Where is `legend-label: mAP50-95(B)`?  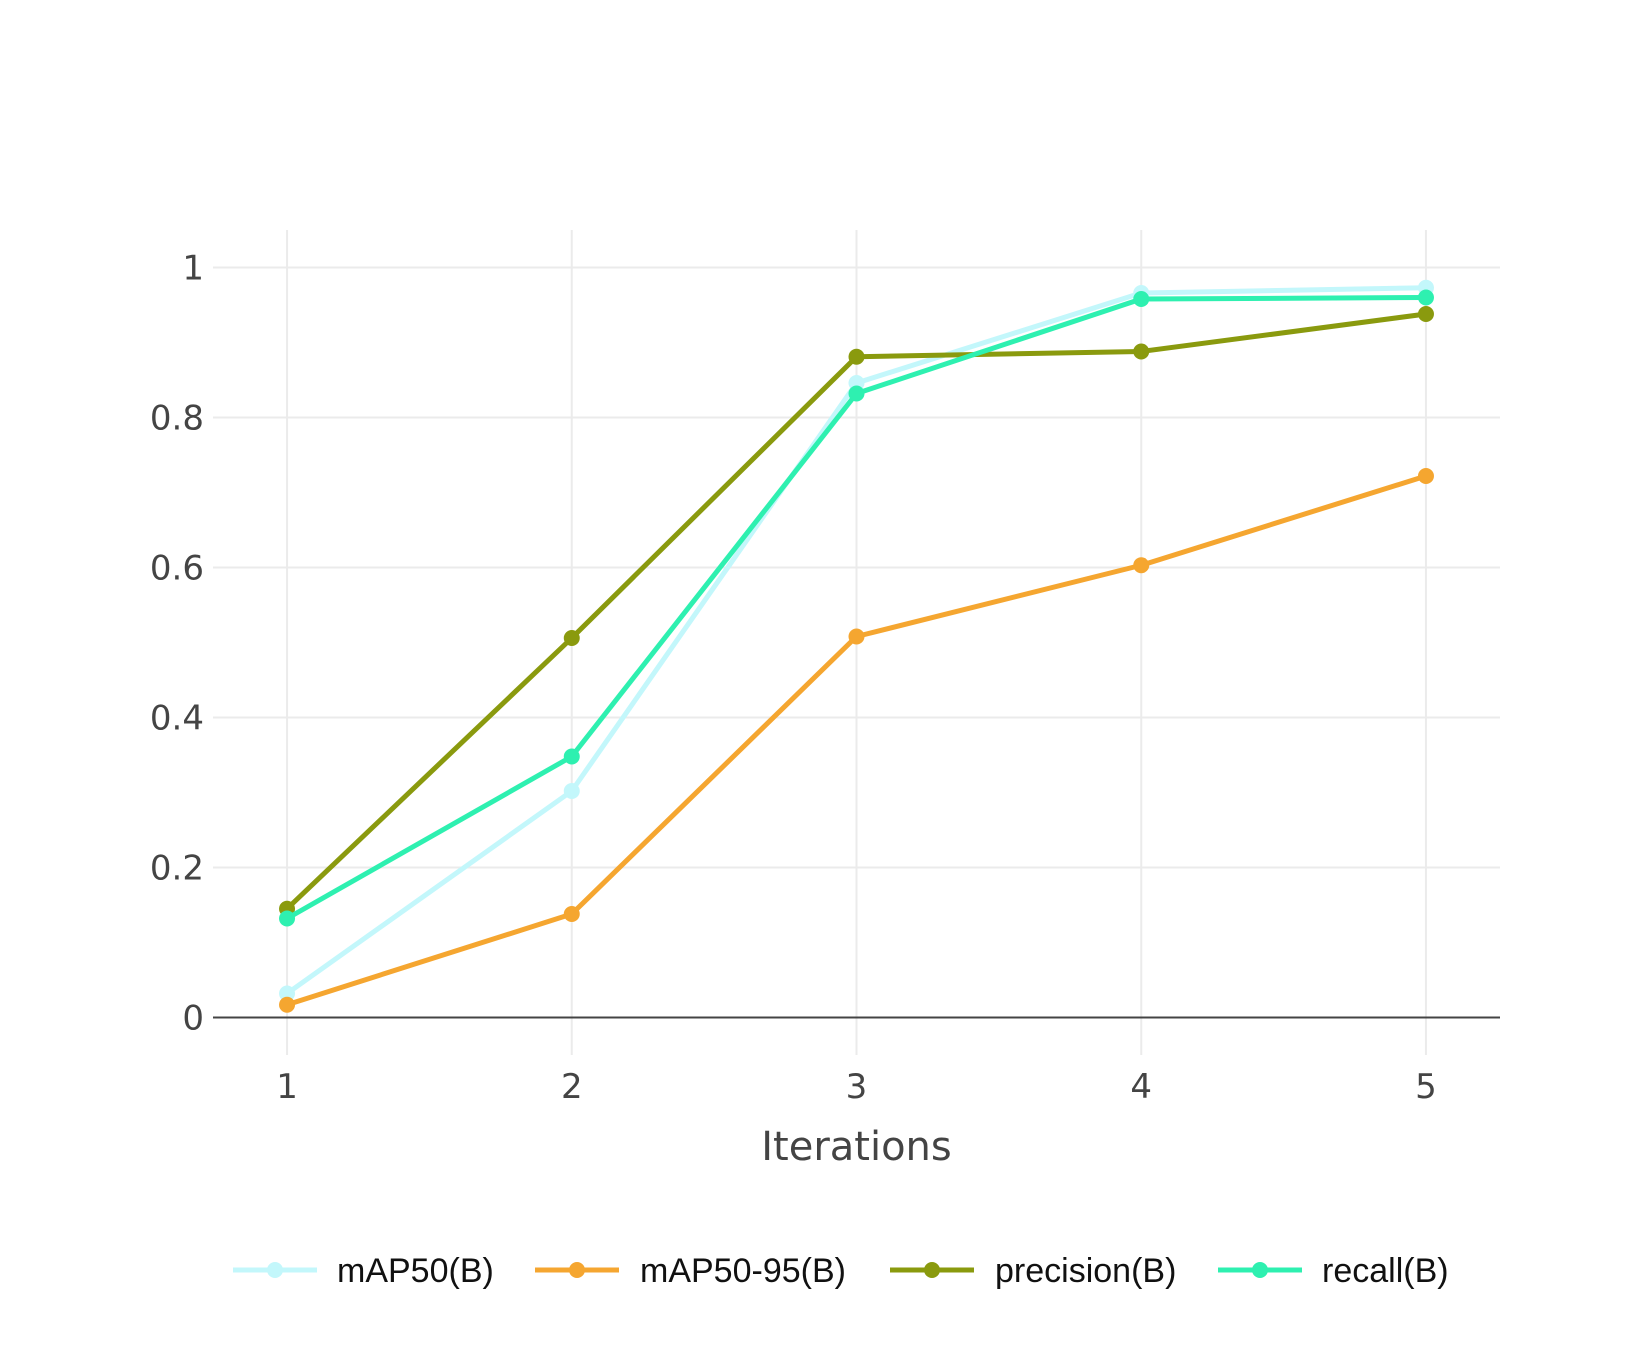
legend-label: mAP50-95(B) is located at coordinates (743, 1271).